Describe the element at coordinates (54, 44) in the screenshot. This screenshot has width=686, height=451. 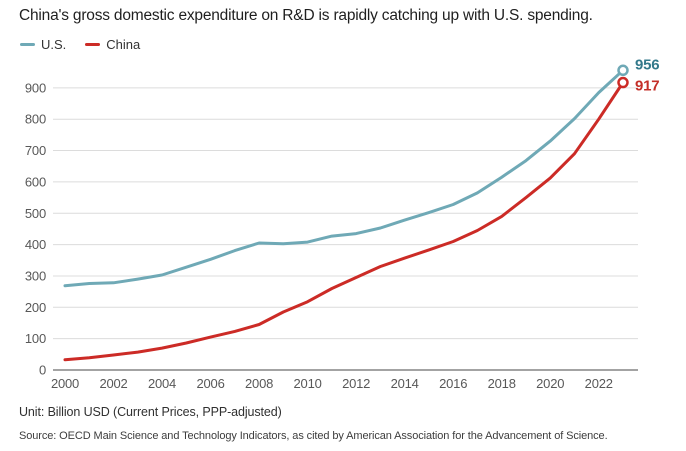
I see `us-legend-label: U.S.` at that location.